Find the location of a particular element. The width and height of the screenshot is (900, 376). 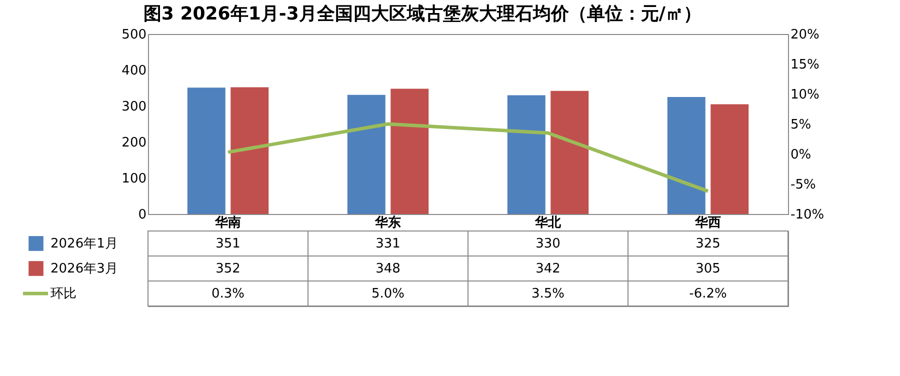

y2-tick-label: 0% is located at coordinates (801, 155).